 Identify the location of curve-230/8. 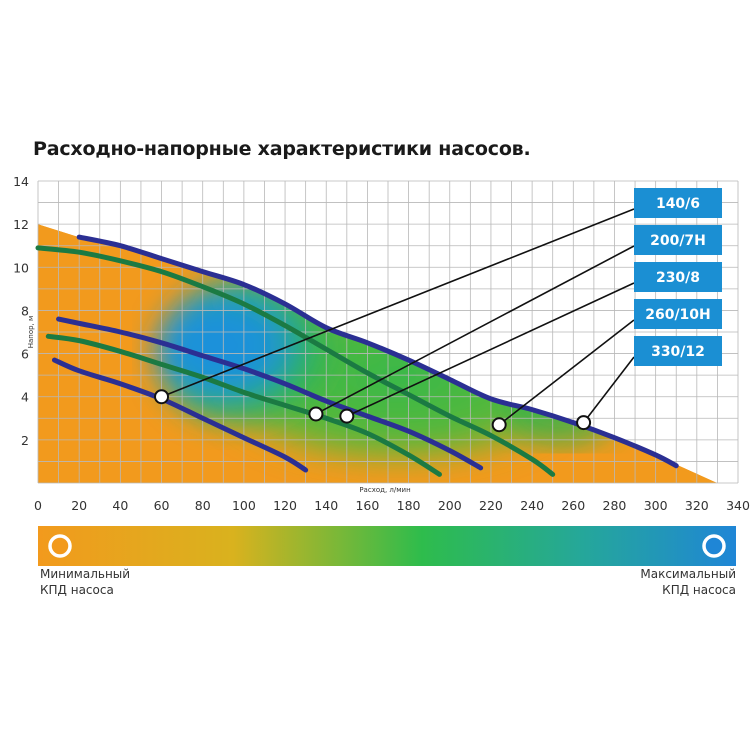
(270, 393).